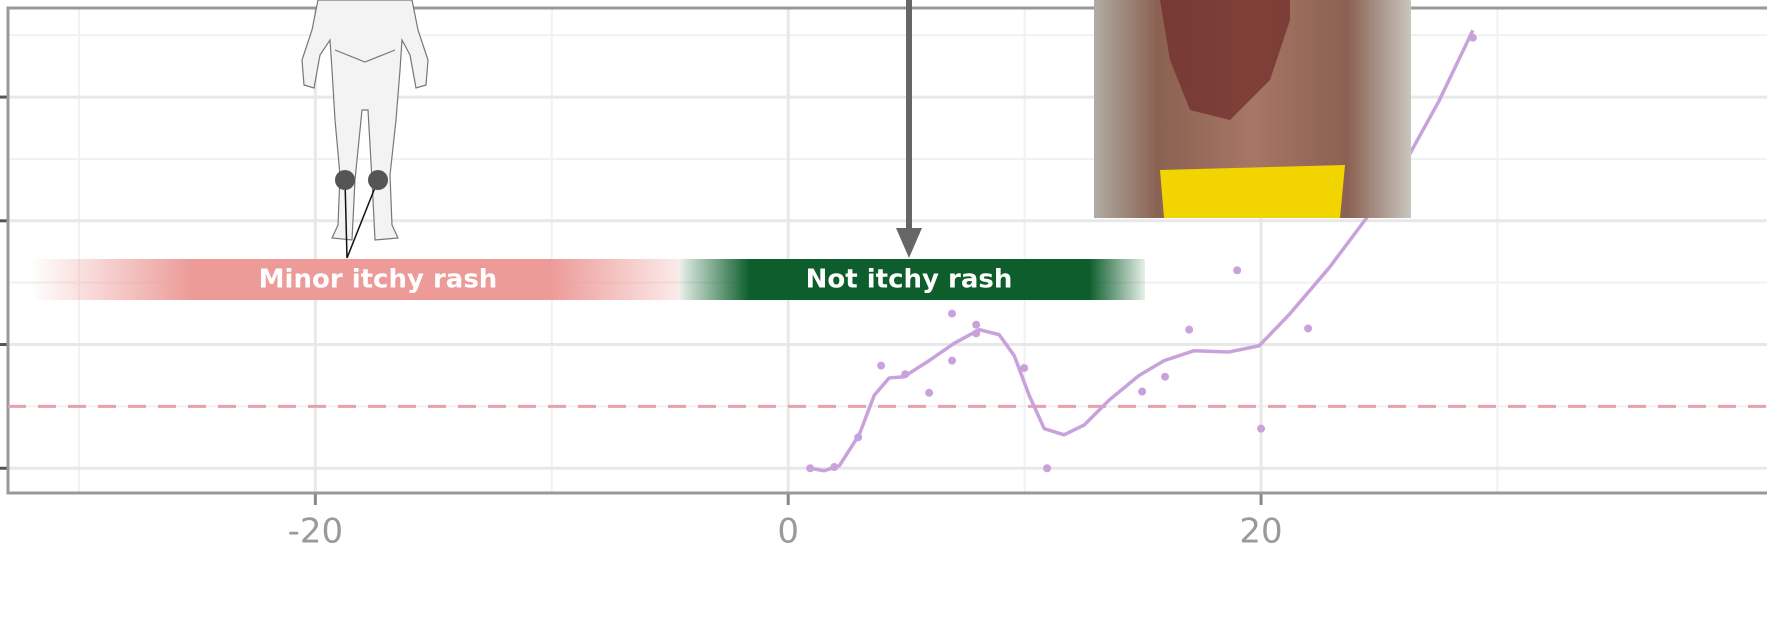  I want to click on body-figure, so click(365, 120).